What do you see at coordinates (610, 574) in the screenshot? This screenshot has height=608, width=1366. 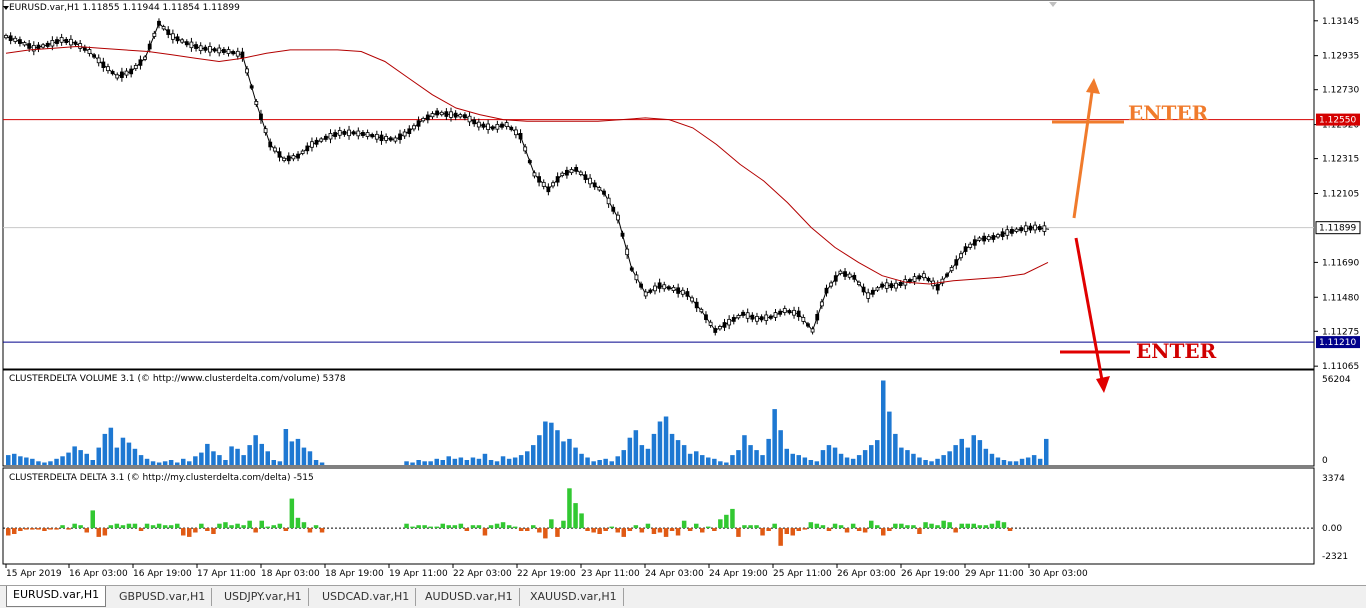 I see `time-tick-label: 23 Apr 11:00` at bounding box center [610, 574].